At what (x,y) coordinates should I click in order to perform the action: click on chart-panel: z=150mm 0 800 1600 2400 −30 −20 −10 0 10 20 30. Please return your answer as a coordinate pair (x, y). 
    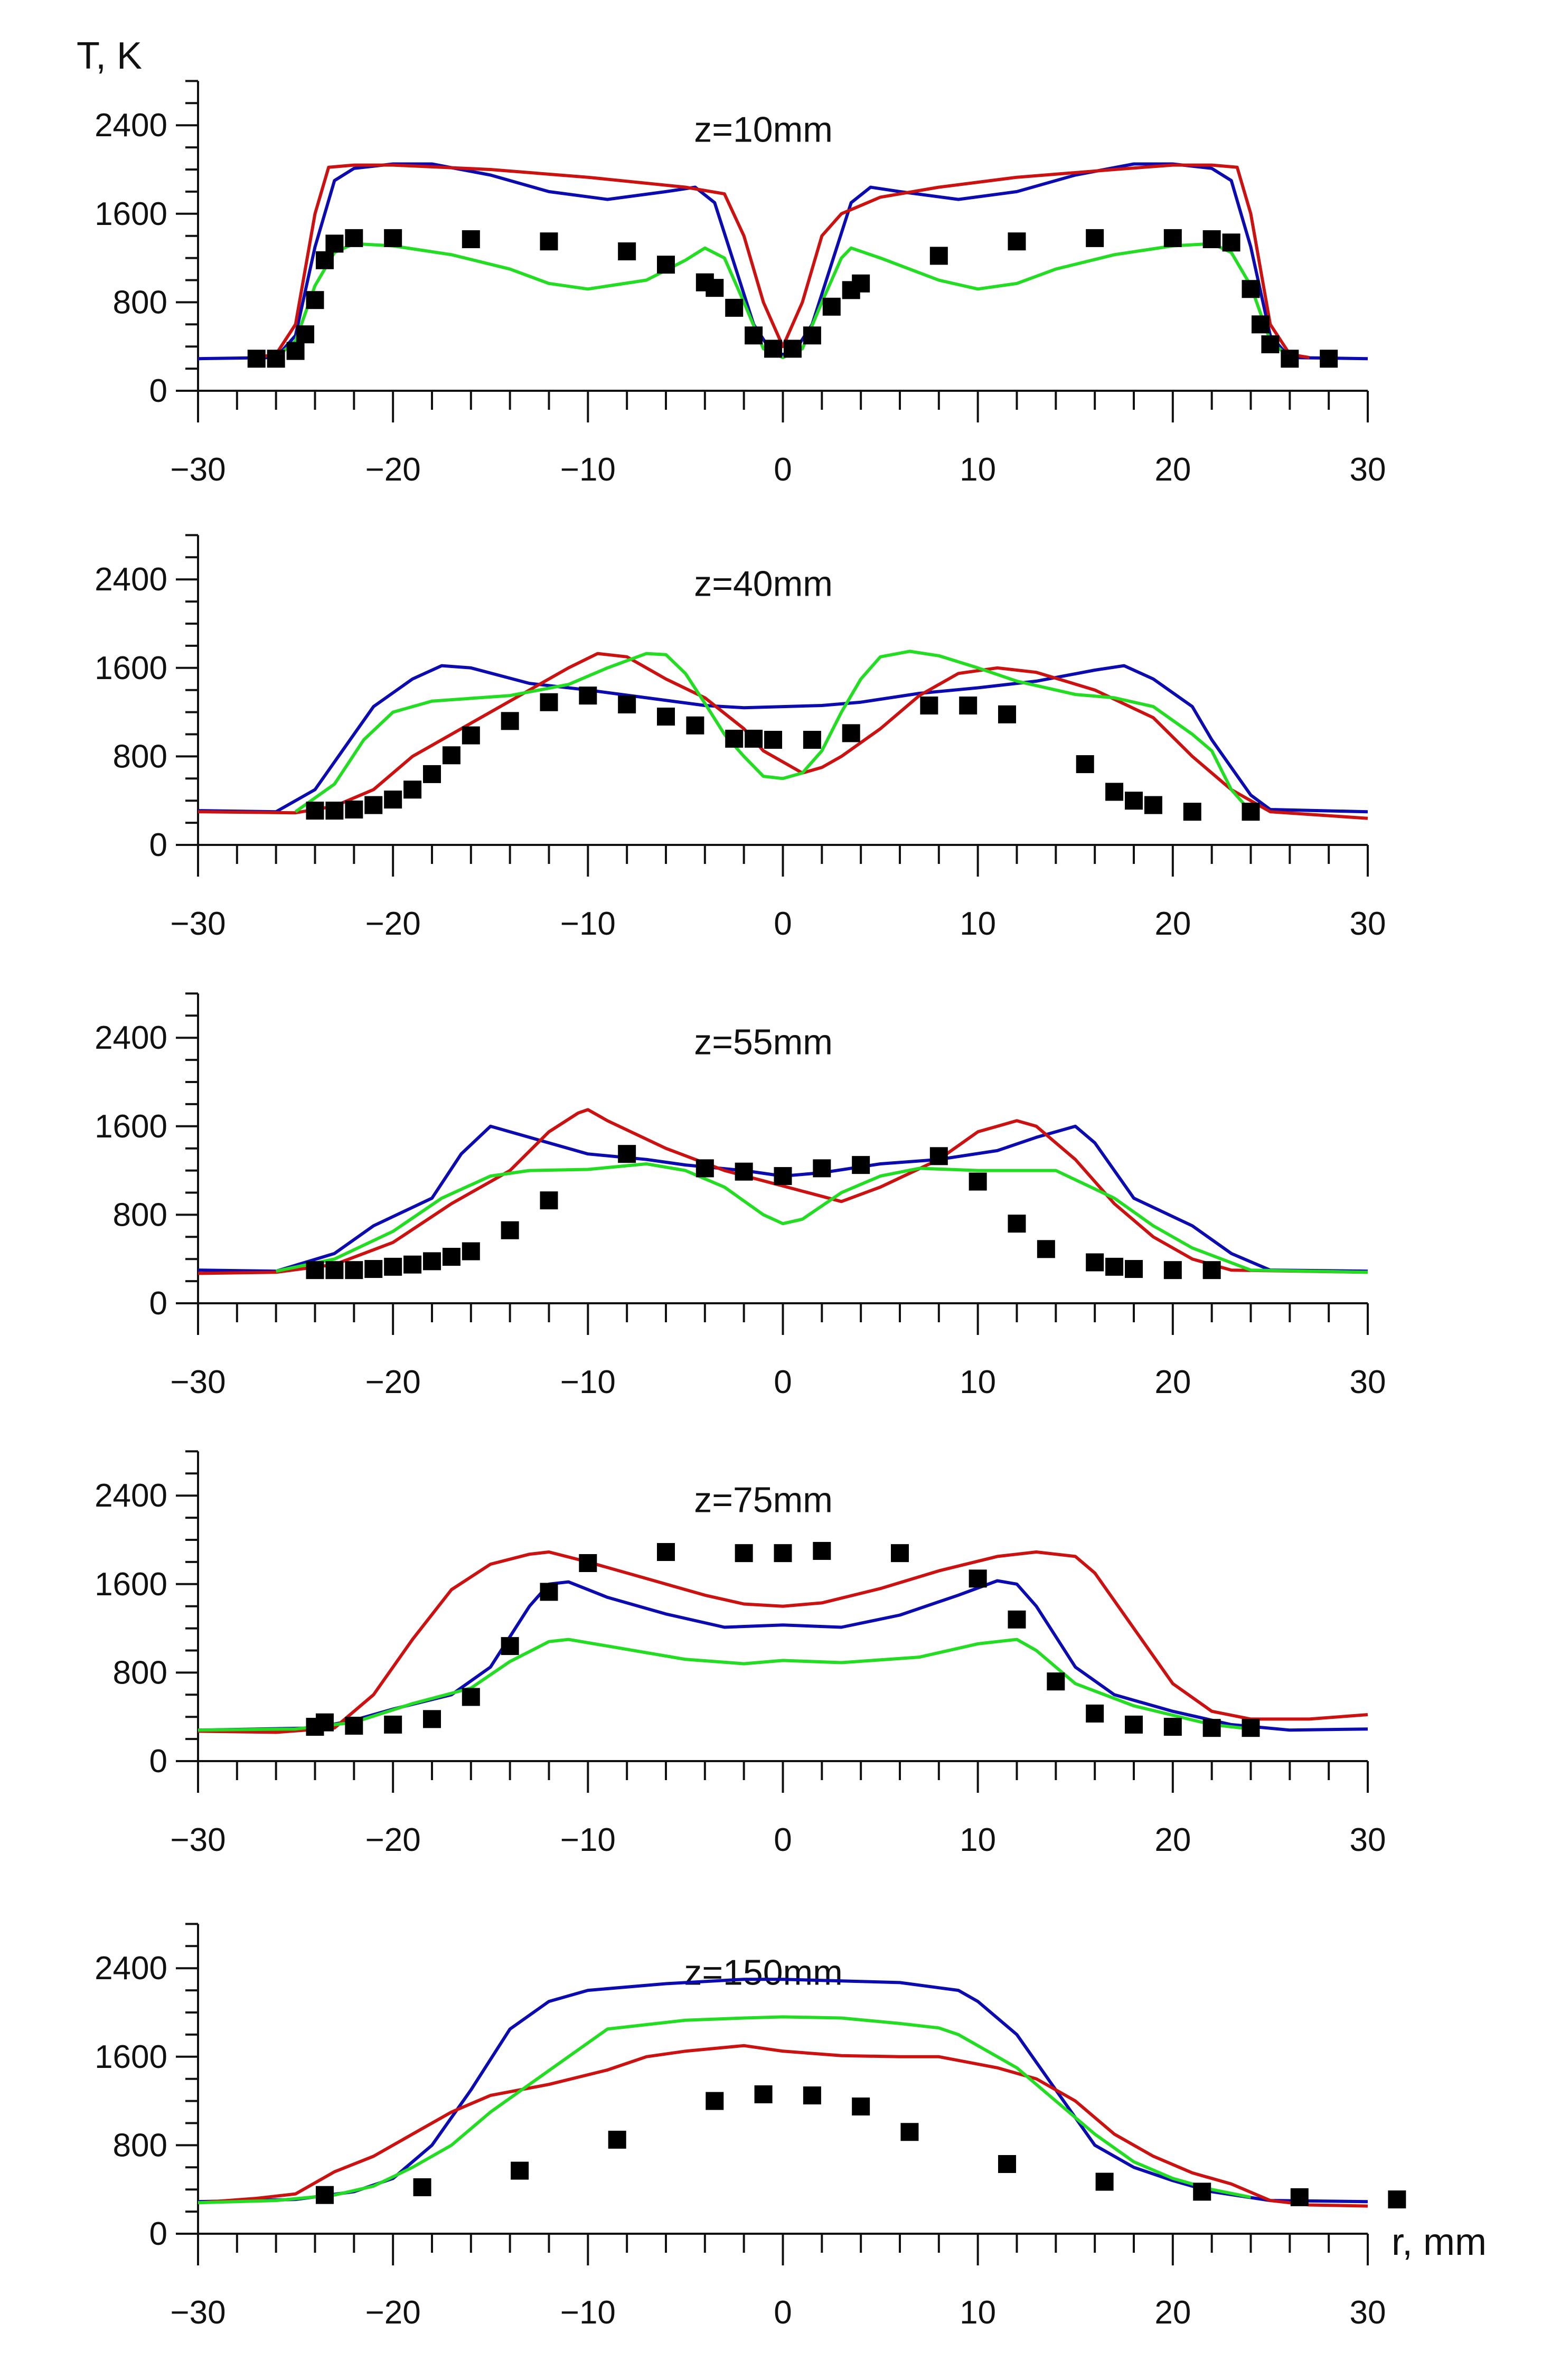
    Looking at the image, I should click on (750, 2127).